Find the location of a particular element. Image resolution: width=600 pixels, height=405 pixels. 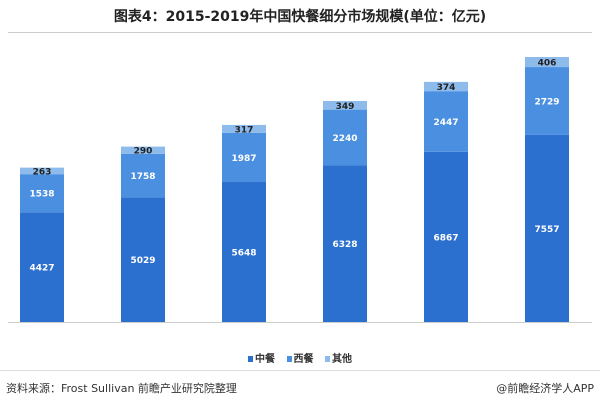

title-divider is located at coordinates (300, 32).